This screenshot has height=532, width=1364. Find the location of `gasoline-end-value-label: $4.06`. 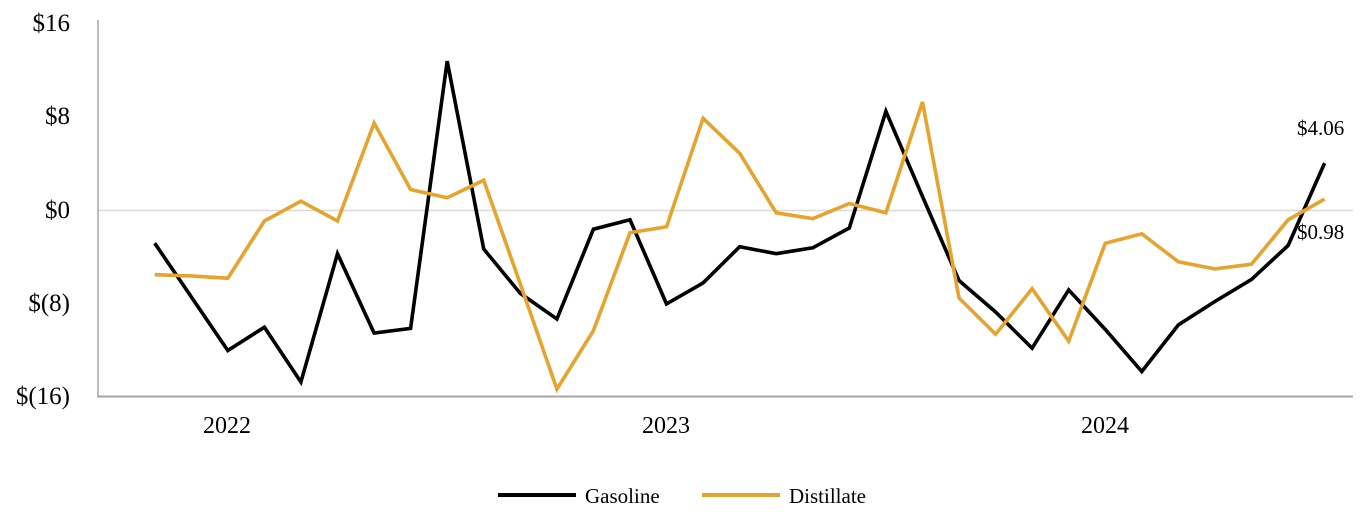

gasoline-end-value-label: $4.06 is located at coordinates (1321, 128).